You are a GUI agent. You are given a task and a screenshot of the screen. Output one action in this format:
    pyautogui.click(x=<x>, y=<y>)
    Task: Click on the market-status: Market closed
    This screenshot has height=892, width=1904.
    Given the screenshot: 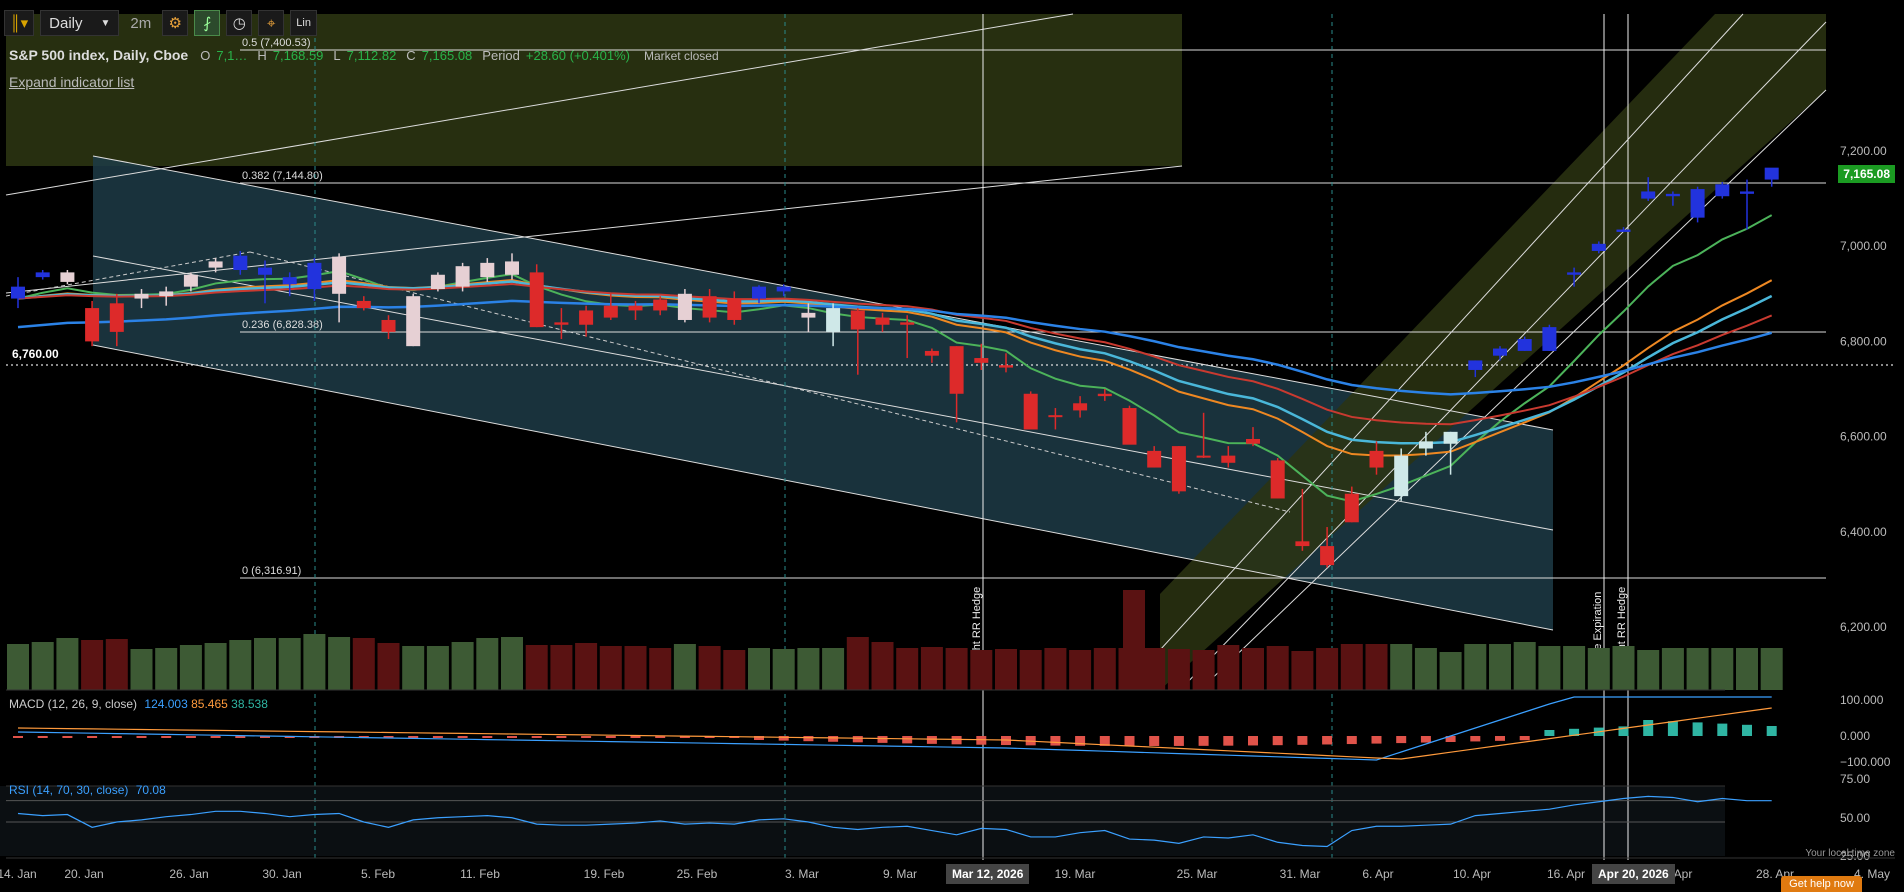 What is the action you would take?
    pyautogui.click(x=681, y=56)
    